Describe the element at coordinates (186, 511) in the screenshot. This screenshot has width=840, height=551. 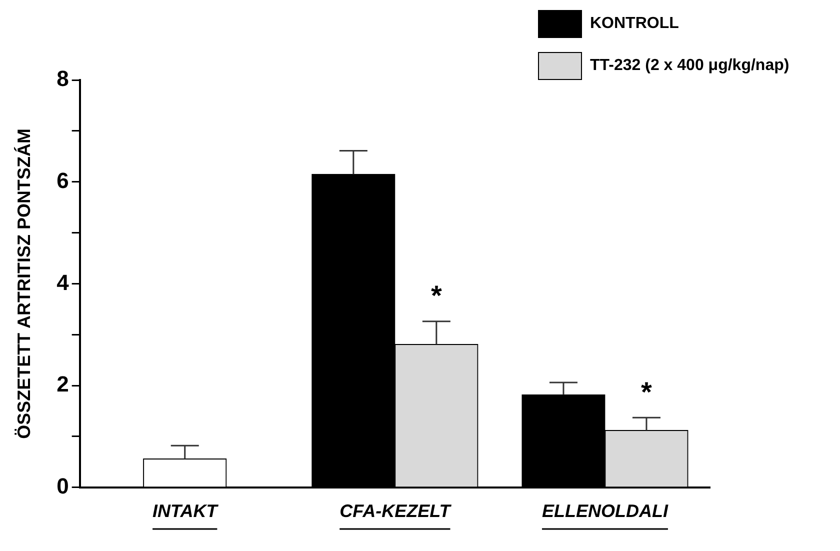
I see `x-tick-label: INTAKT` at that location.